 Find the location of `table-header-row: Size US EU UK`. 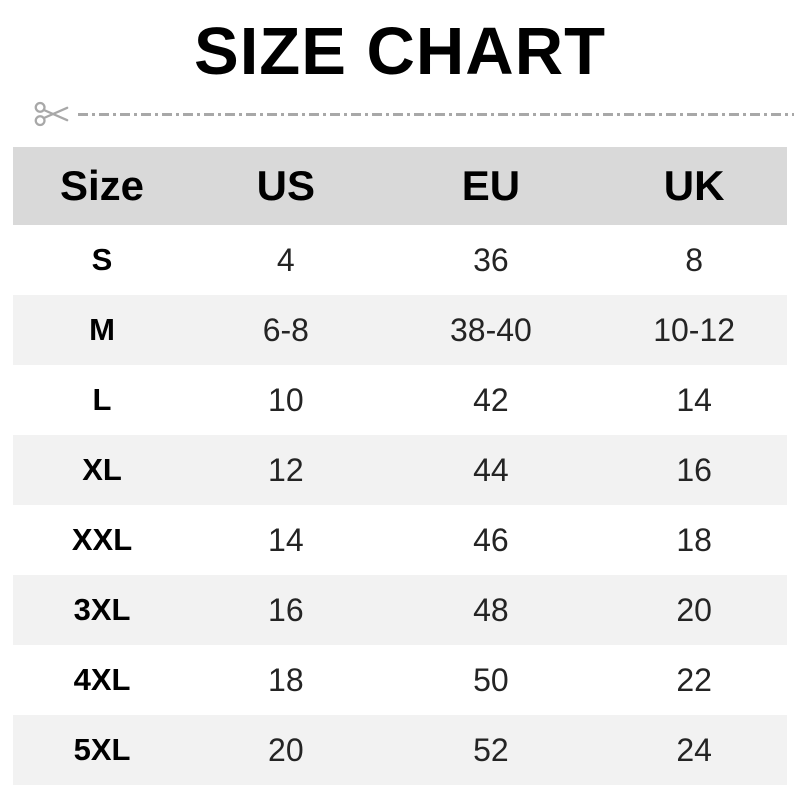

table-header-row: Size US EU UK is located at coordinates (400, 186).